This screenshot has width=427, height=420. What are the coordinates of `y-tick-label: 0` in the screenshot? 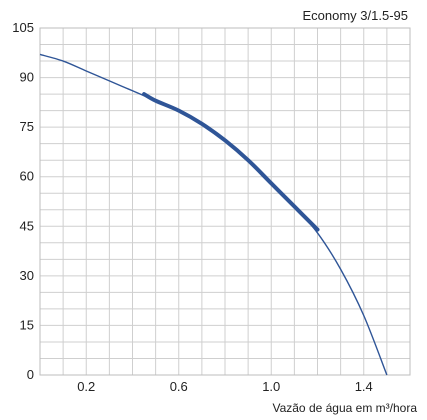 It's located at (30, 374).